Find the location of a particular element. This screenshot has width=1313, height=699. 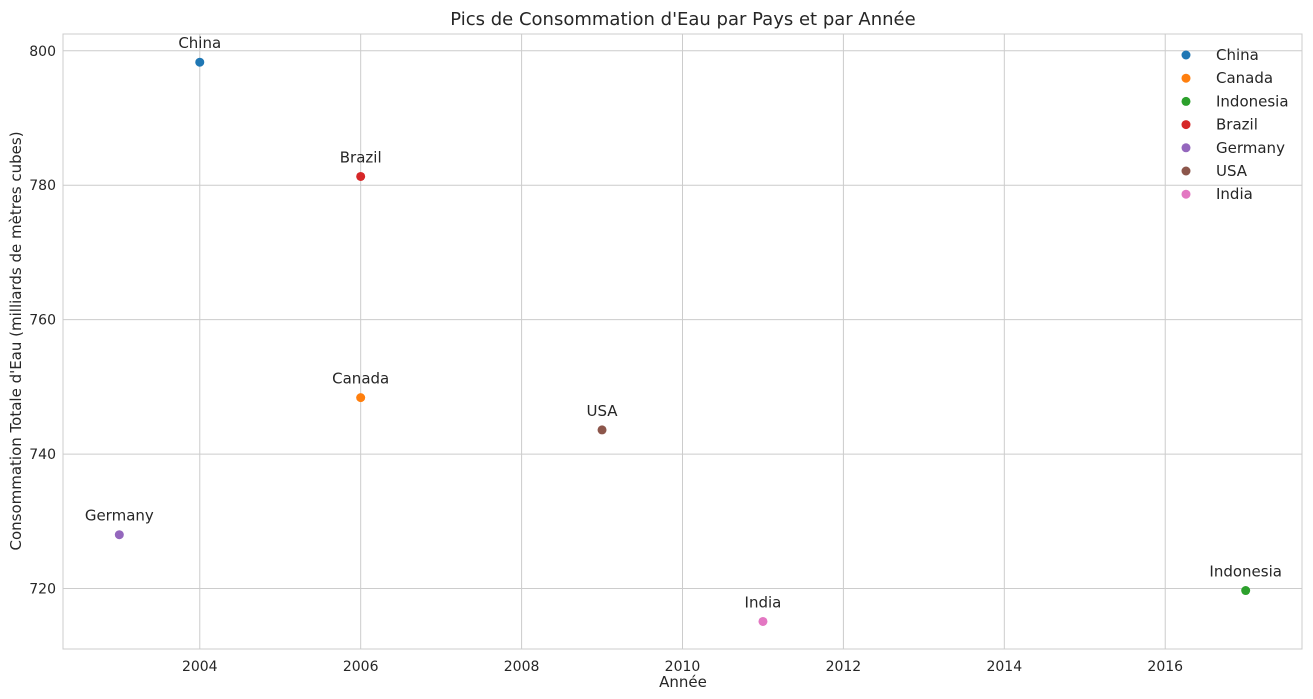

data-label: Brazil is located at coordinates (361, 157).